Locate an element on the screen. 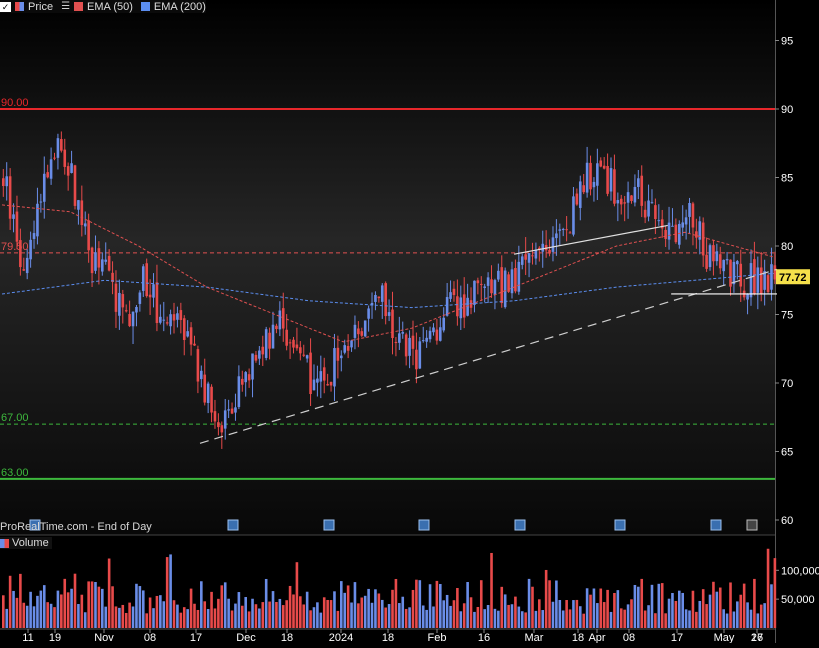 The height and width of the screenshot is (648, 819). list-icon: ☰ is located at coordinates (66, 6).